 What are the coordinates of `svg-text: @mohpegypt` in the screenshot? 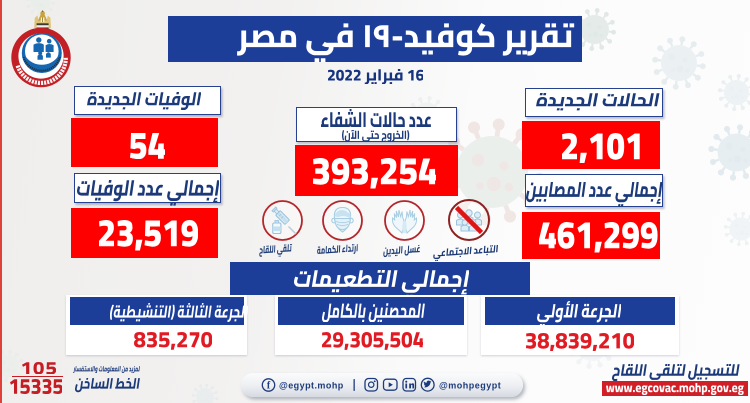 It's located at (470, 385).